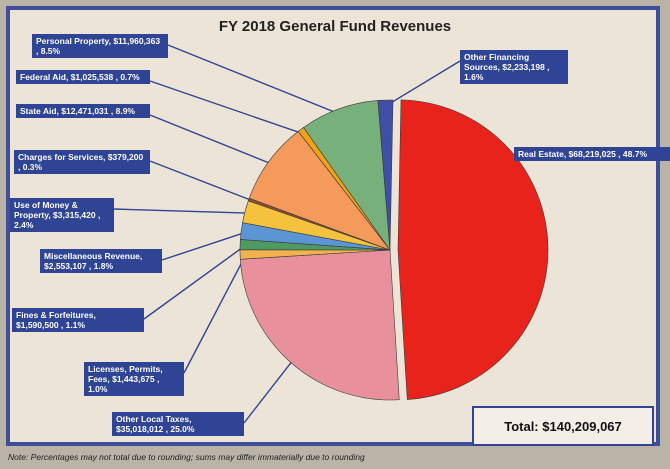 The height and width of the screenshot is (469, 670). Describe the element at coordinates (83, 111) in the screenshot. I see `slice-label-7: State Aid, $12,471,031 , 8.9%` at that location.